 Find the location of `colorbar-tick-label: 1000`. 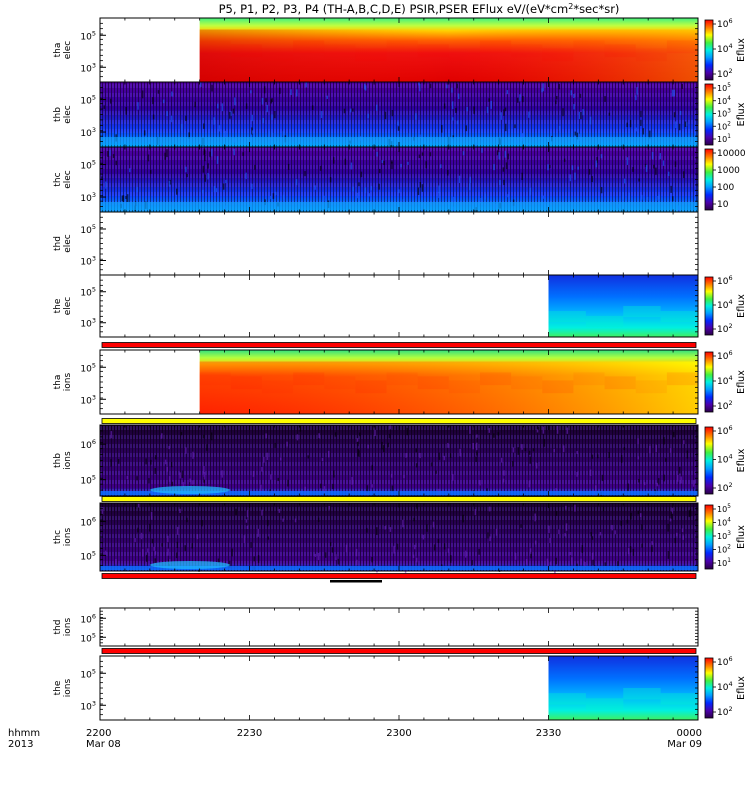

colorbar-tick-label: 1000 is located at coordinates (728, 171).